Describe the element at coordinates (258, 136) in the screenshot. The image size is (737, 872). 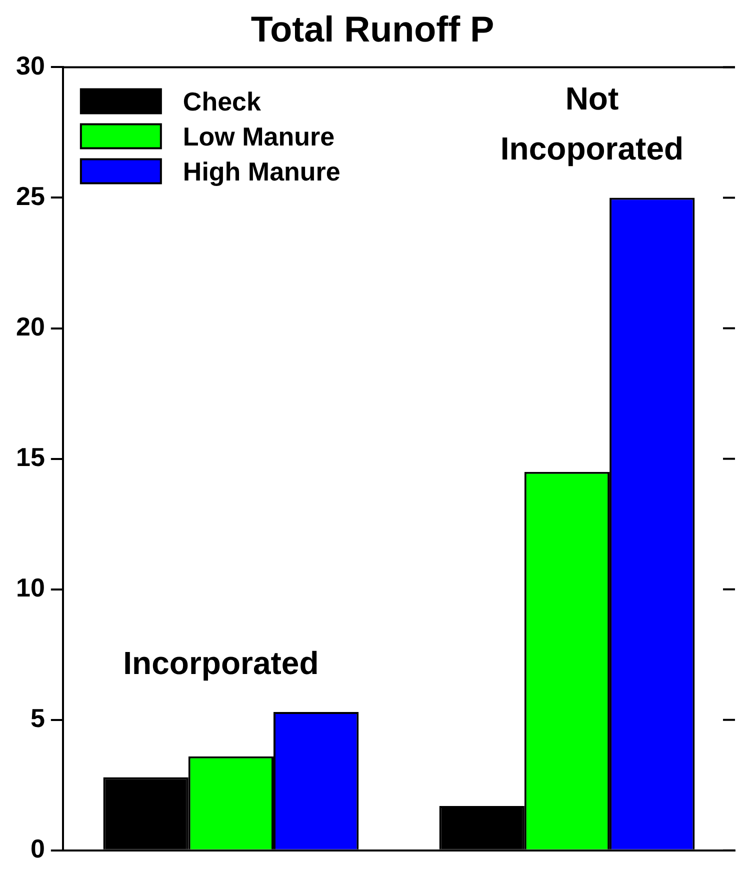
I see `legend-label: Low Manure` at that location.